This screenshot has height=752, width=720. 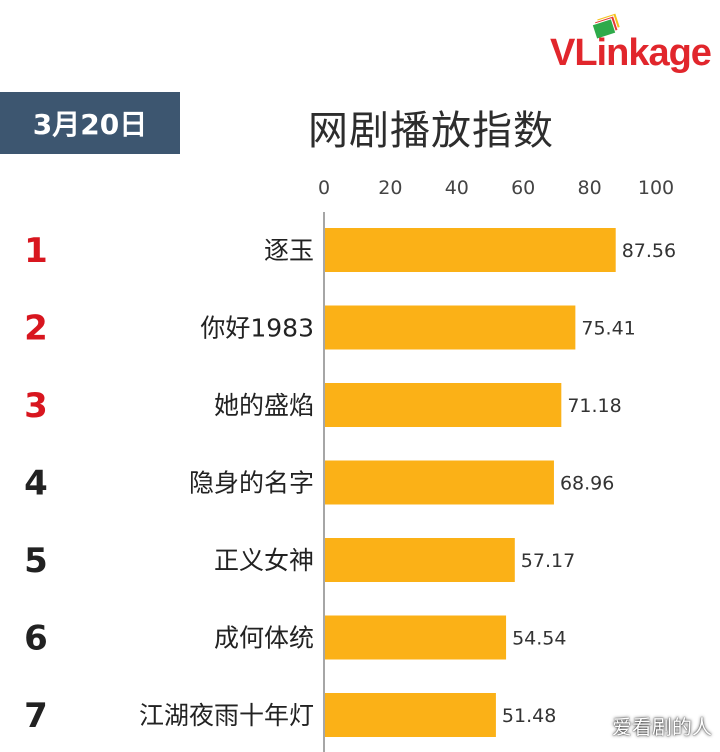 What do you see at coordinates (36, 406) in the screenshot?
I see `rank-number: 3` at bounding box center [36, 406].